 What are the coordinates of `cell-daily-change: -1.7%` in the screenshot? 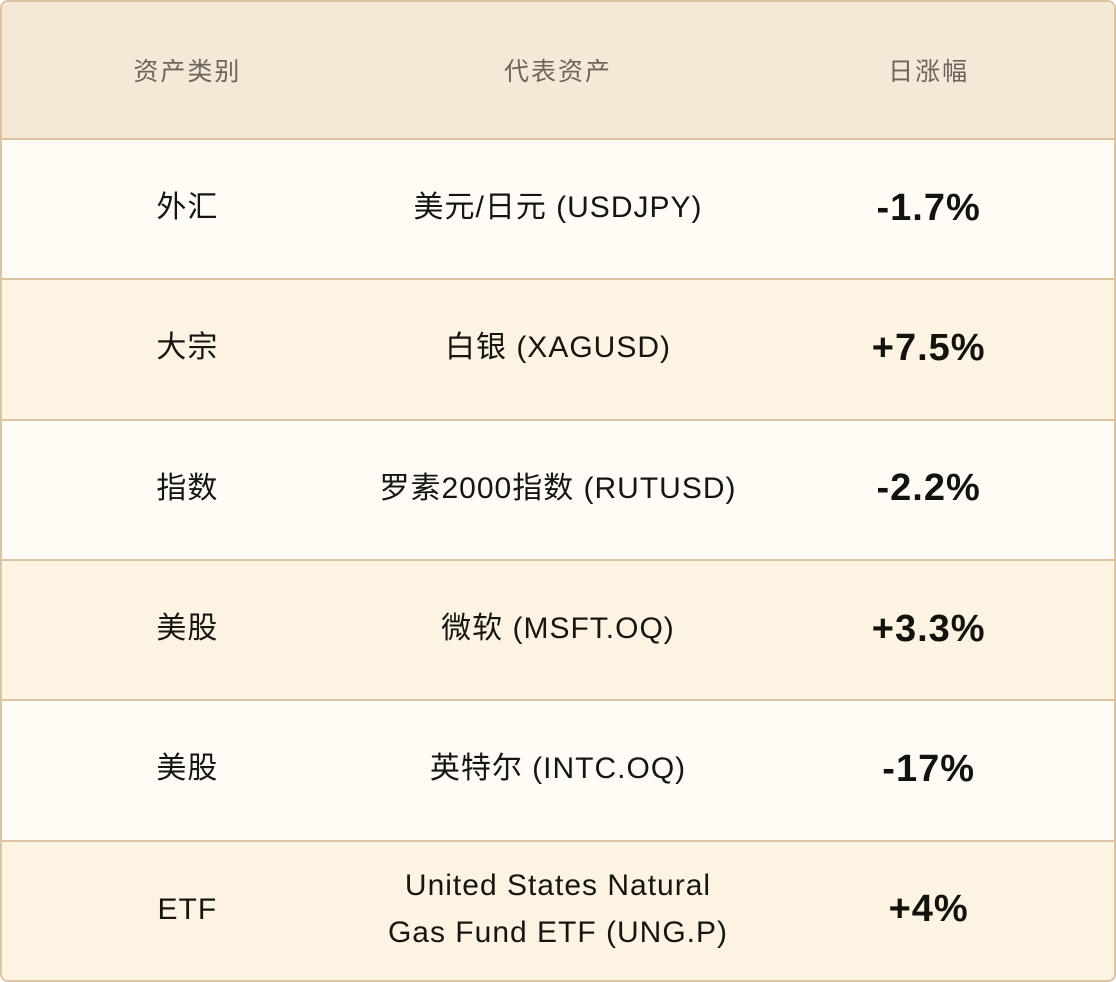 It's located at (928, 207).